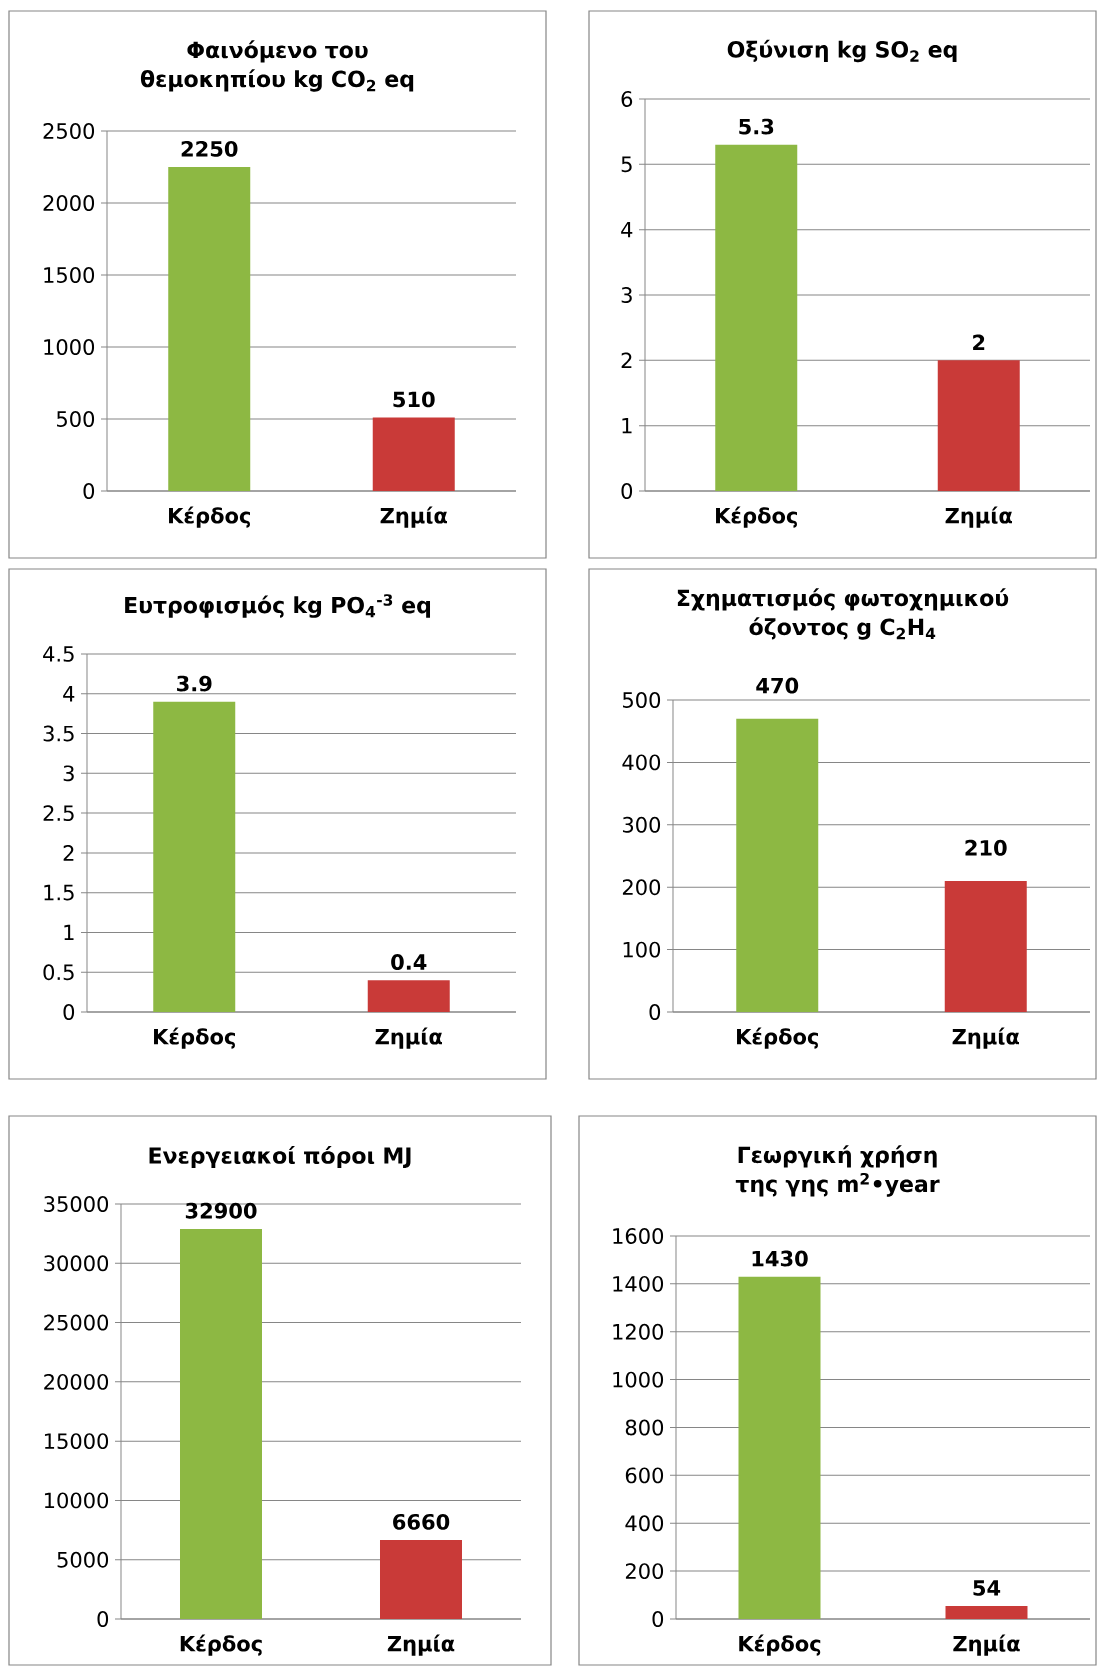  I want to click on y-tick-label: 1.5, so click(59, 892).